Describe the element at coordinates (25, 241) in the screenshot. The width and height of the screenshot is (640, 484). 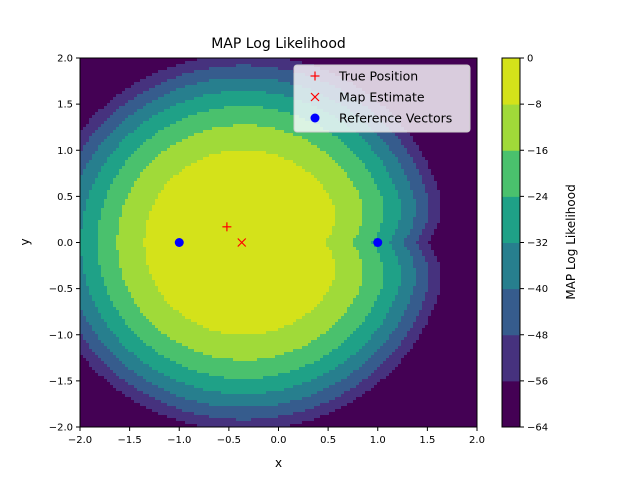
I see `y-axis-label: y` at that location.